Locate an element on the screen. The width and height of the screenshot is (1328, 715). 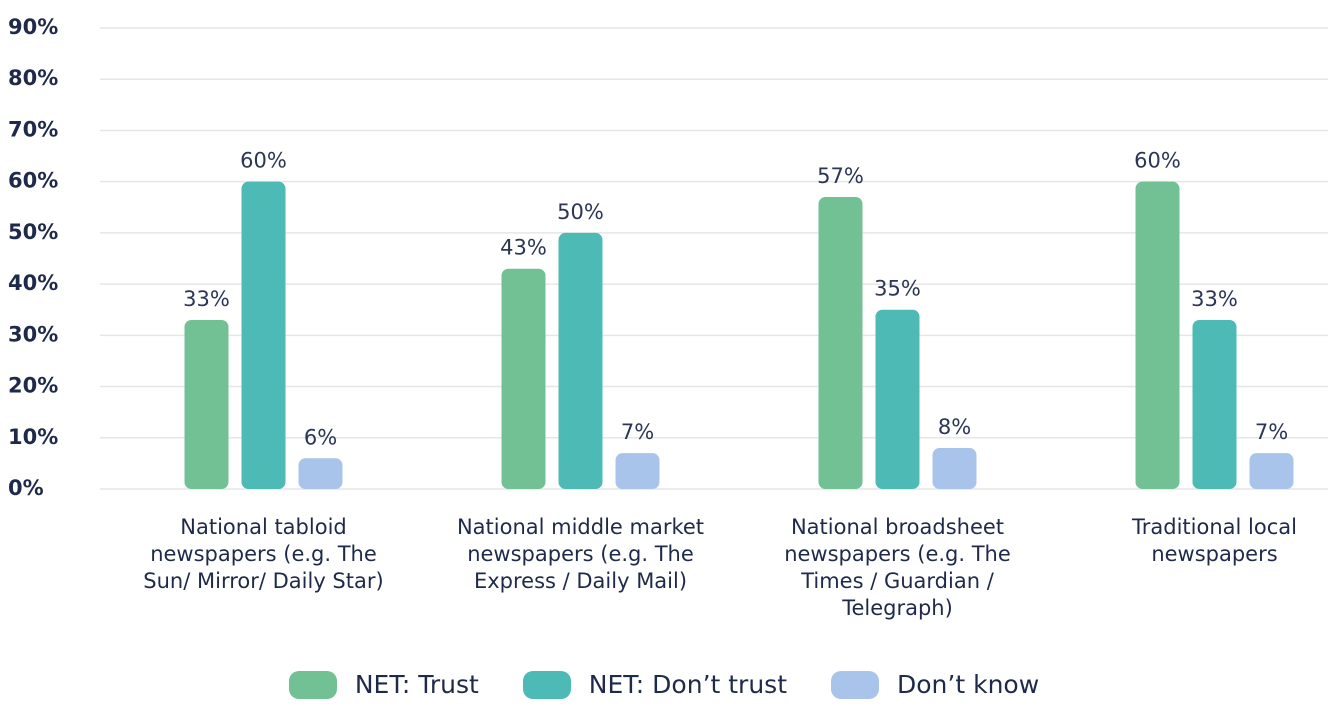
value-label: 8% is located at coordinates (954, 427).